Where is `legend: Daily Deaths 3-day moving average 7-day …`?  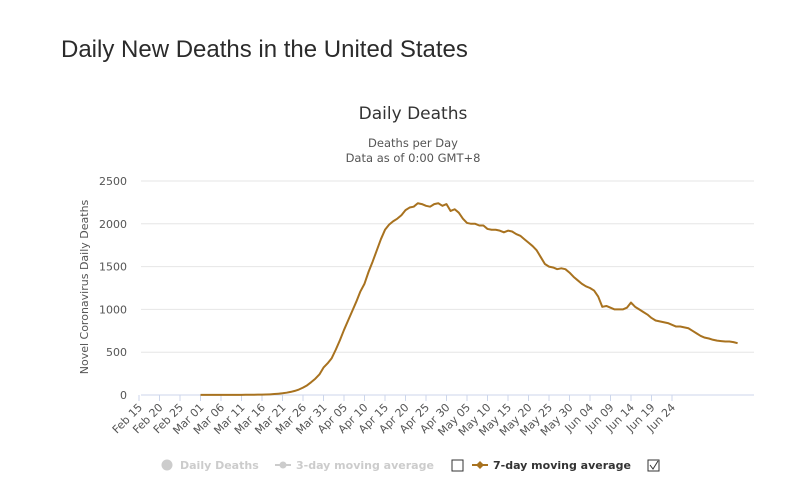 legend: Daily Deaths 3-day moving average 7-day … is located at coordinates (410, 465).